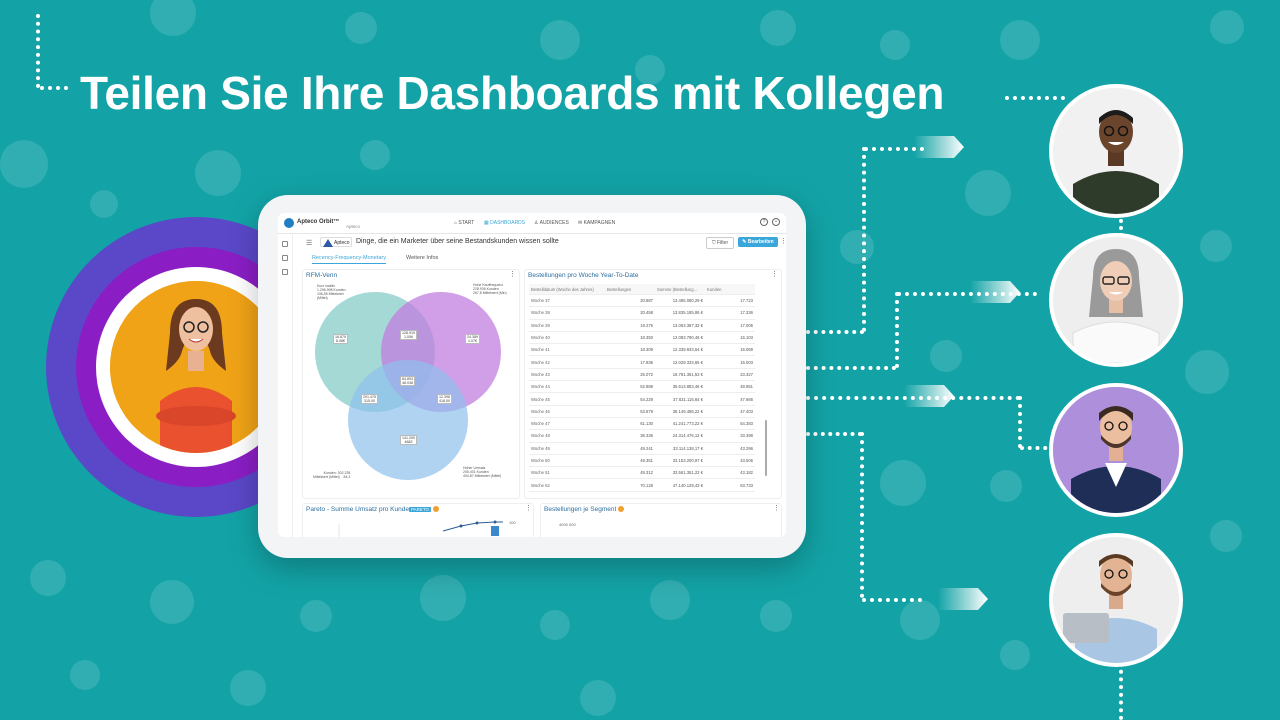  What do you see at coordinates (680, 424) in the screenshot?
I see `table-cell: 41.241.773,22 €` at bounding box center [680, 424].